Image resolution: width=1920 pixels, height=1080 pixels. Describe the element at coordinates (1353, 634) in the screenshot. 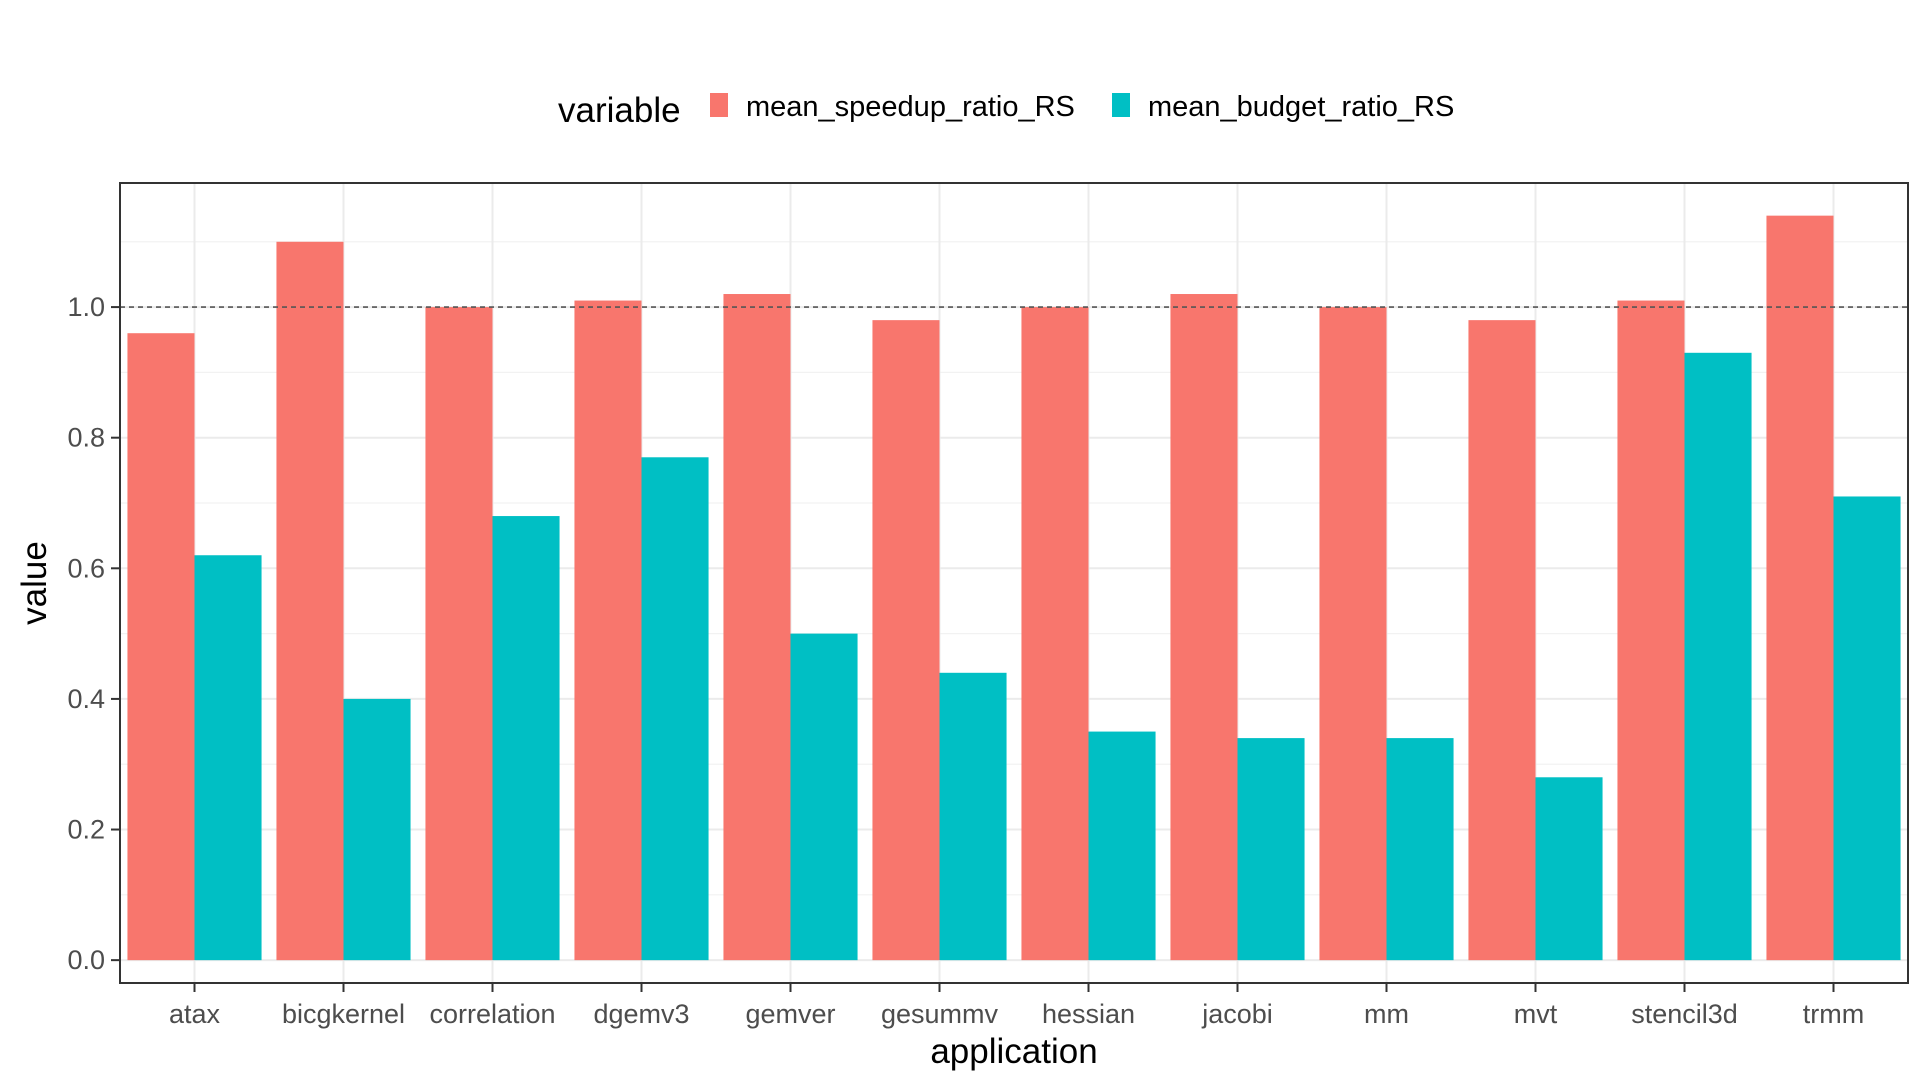

I see `bar-mm-mean_speedup_ratio_RS` at that location.